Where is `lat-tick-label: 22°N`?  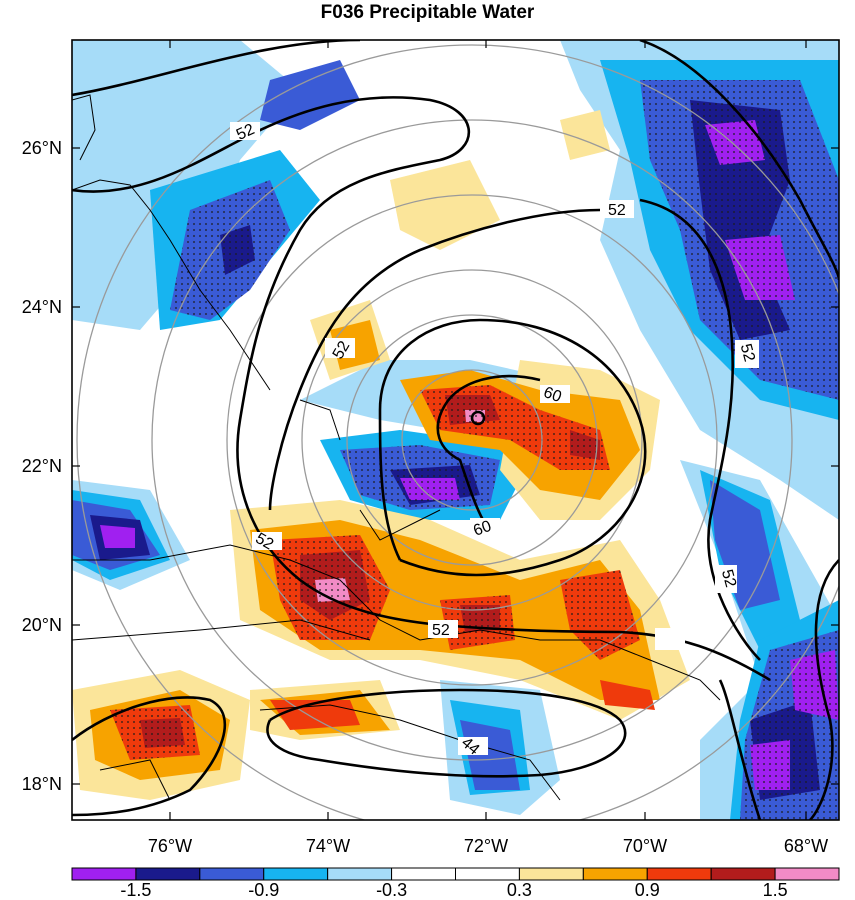
lat-tick-label: 22°N is located at coordinates (42, 466).